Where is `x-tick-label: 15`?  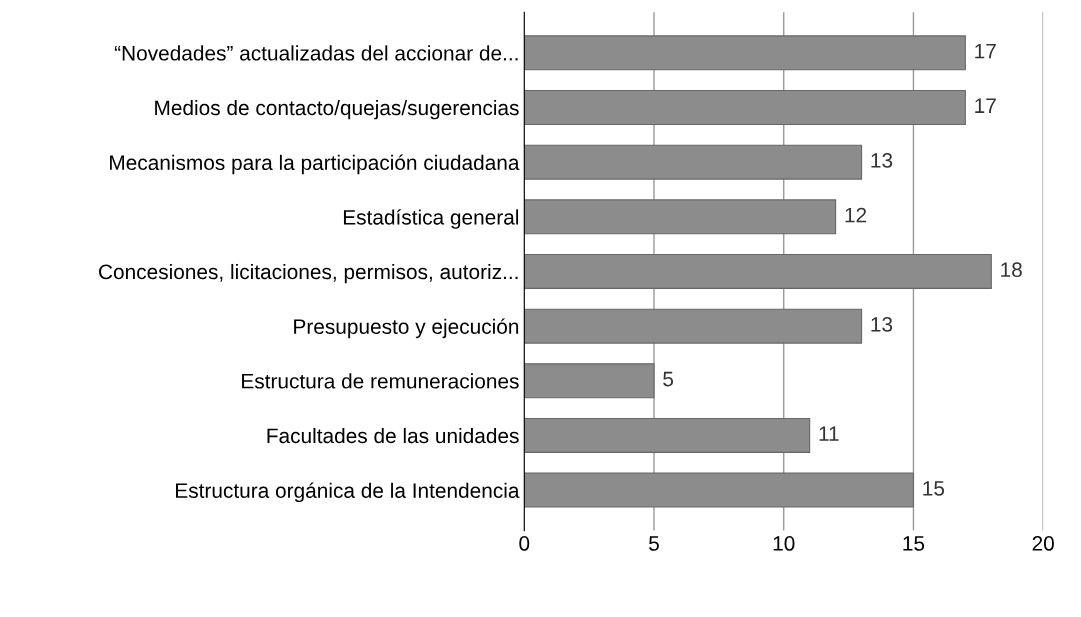
x-tick-label: 15 is located at coordinates (914, 543).